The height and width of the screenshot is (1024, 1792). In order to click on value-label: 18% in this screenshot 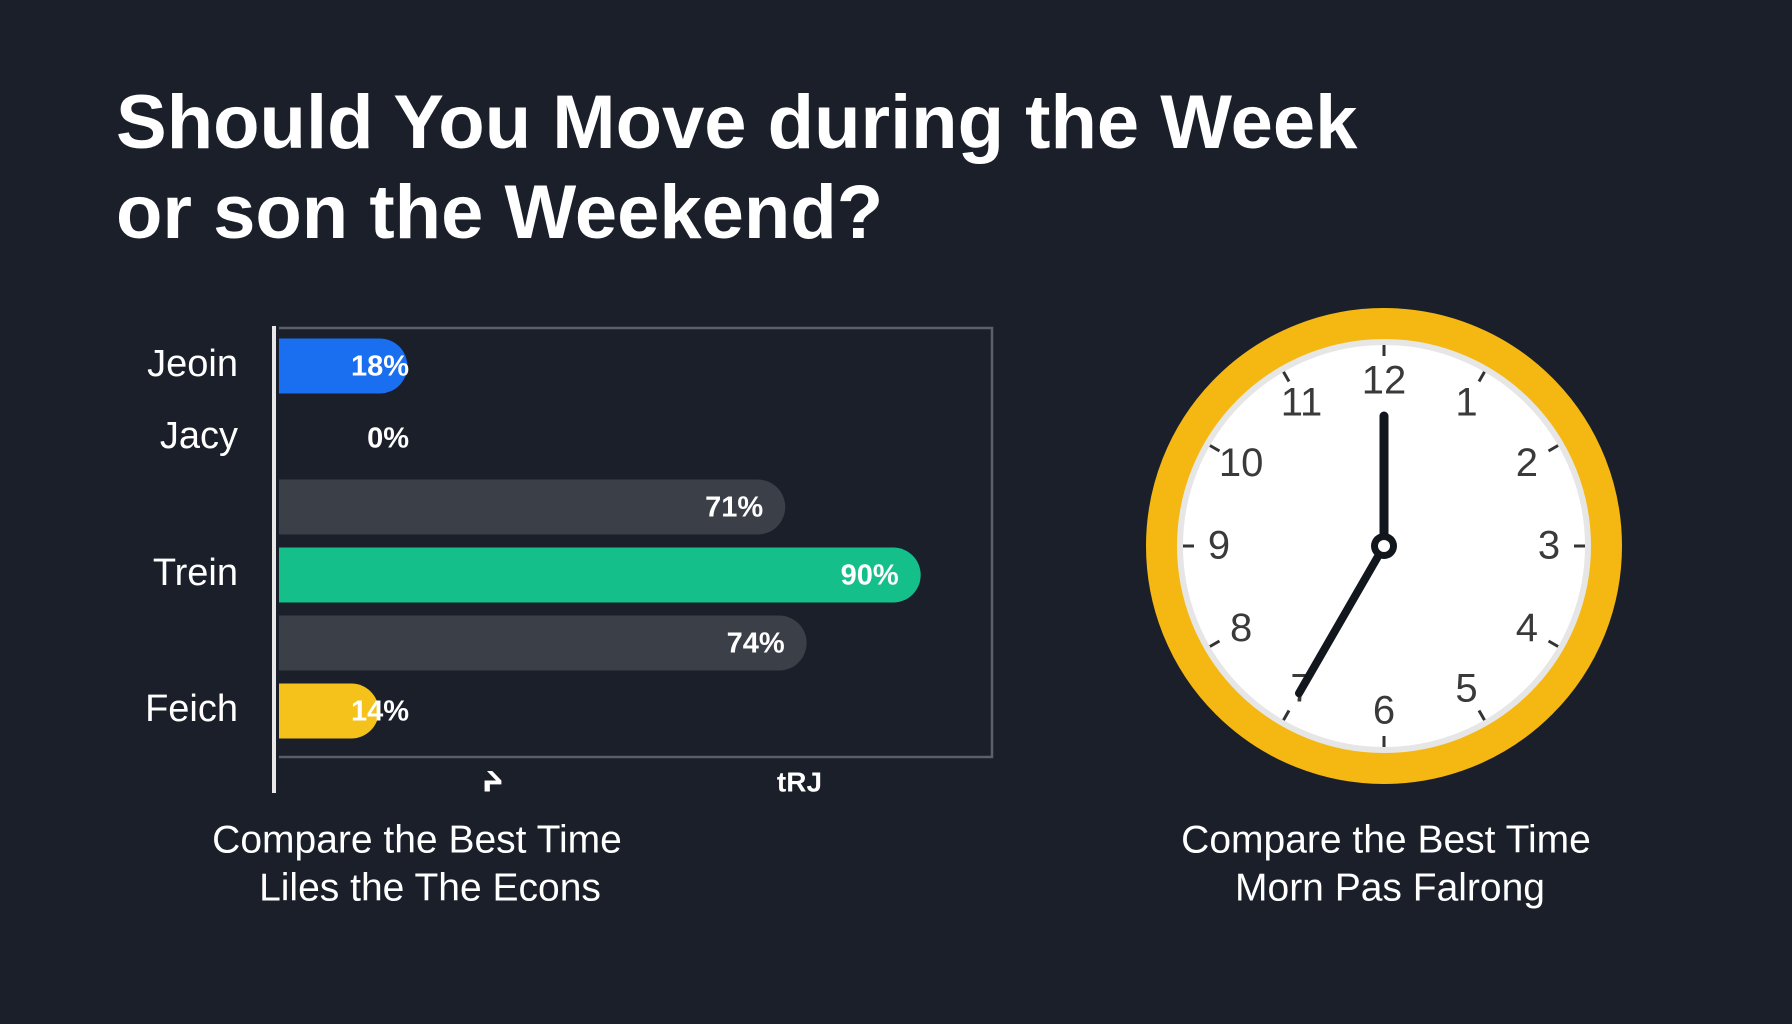, I will do `click(380, 367)`.